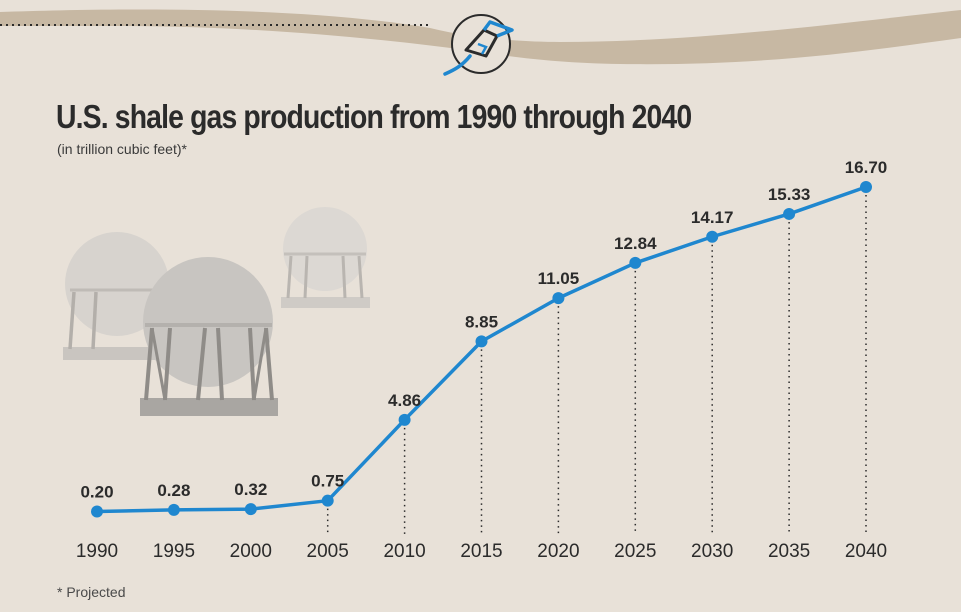 The width and height of the screenshot is (961, 612). What do you see at coordinates (478, 45) in the screenshot?
I see `gas-pump-nozzle-icon` at bounding box center [478, 45].